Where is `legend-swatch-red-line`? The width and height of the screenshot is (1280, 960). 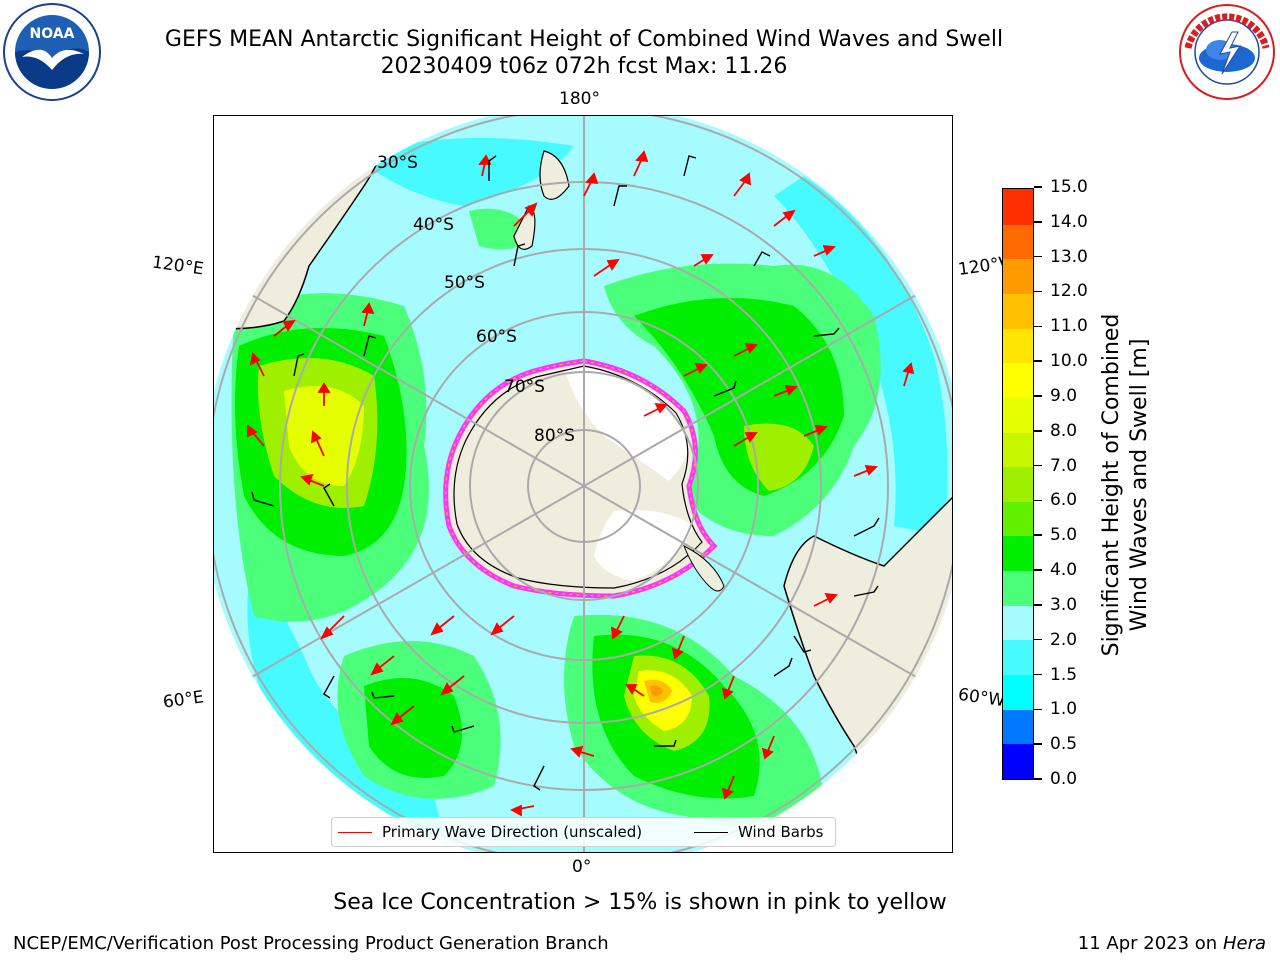
legend-swatch-red-line is located at coordinates (355, 832).